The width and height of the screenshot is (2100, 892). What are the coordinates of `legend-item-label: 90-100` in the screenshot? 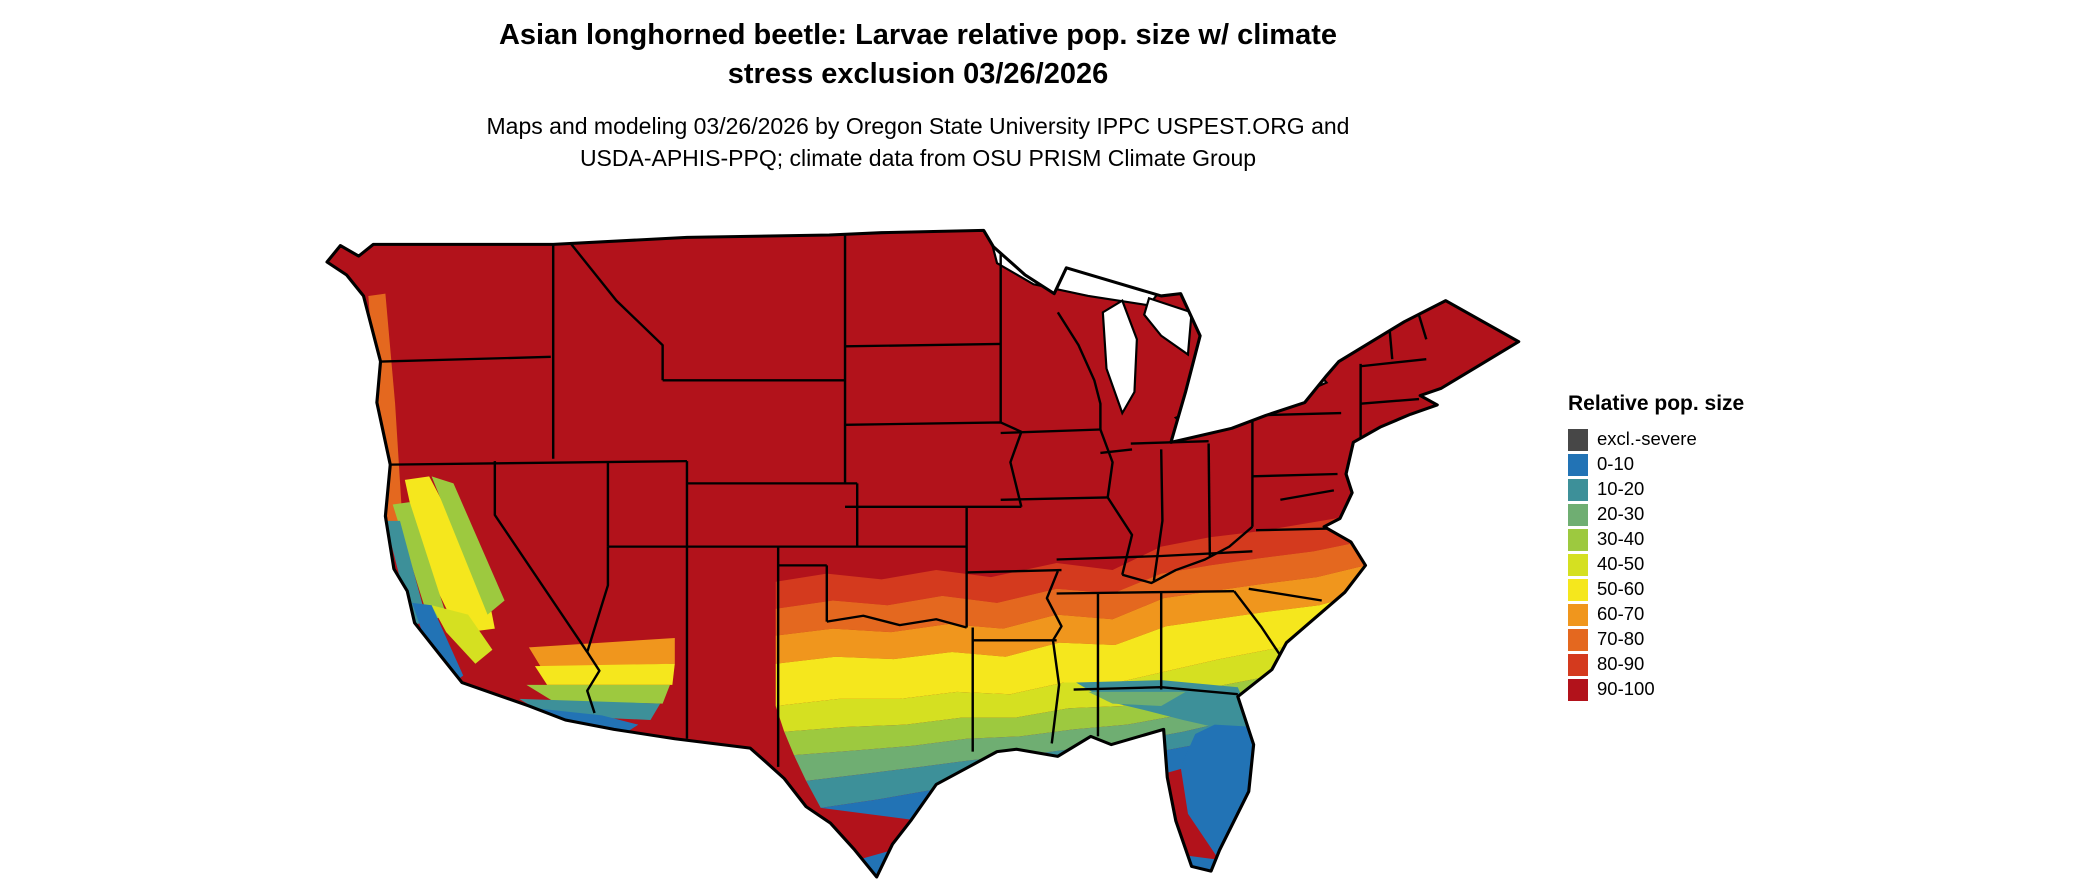 It's located at (1626, 689).